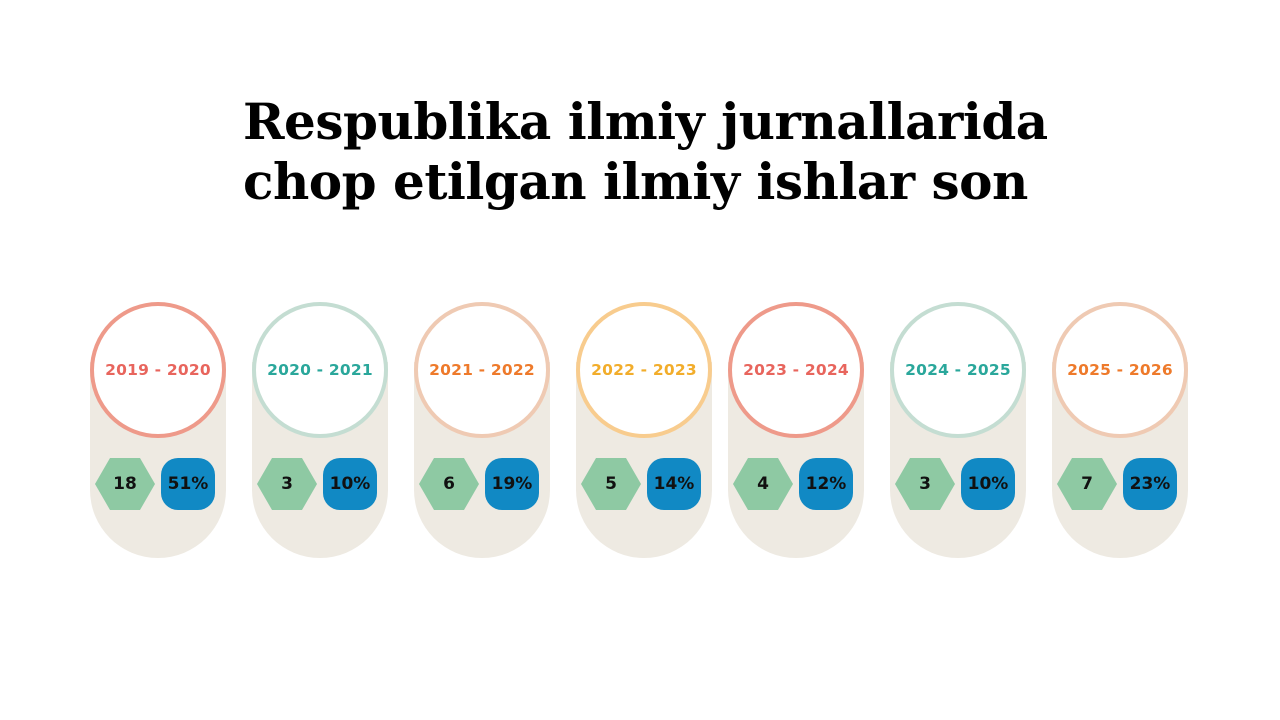  I want to click on year-label: 2023 - 2024, so click(796, 370).